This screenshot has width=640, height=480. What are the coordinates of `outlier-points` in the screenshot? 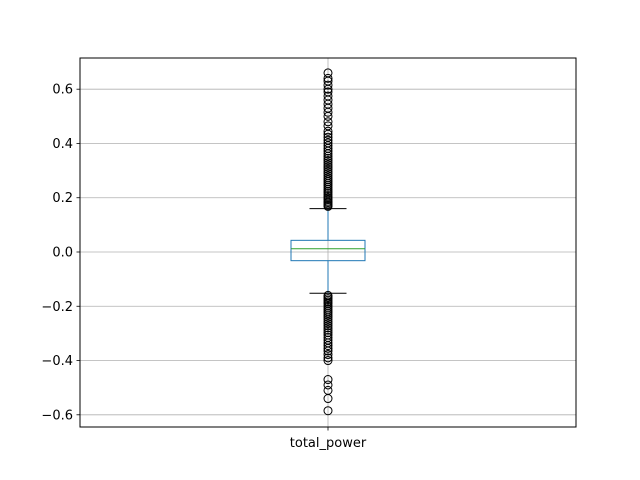 It's located at (328, 242).